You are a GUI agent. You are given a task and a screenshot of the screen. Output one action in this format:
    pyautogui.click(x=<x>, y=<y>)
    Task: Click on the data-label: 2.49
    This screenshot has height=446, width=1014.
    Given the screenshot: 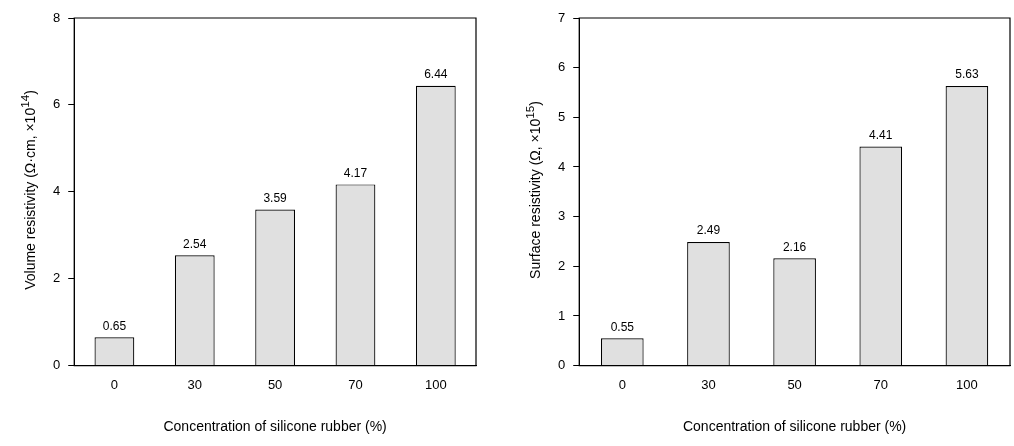 What is the action you would take?
    pyautogui.click(x=708, y=230)
    